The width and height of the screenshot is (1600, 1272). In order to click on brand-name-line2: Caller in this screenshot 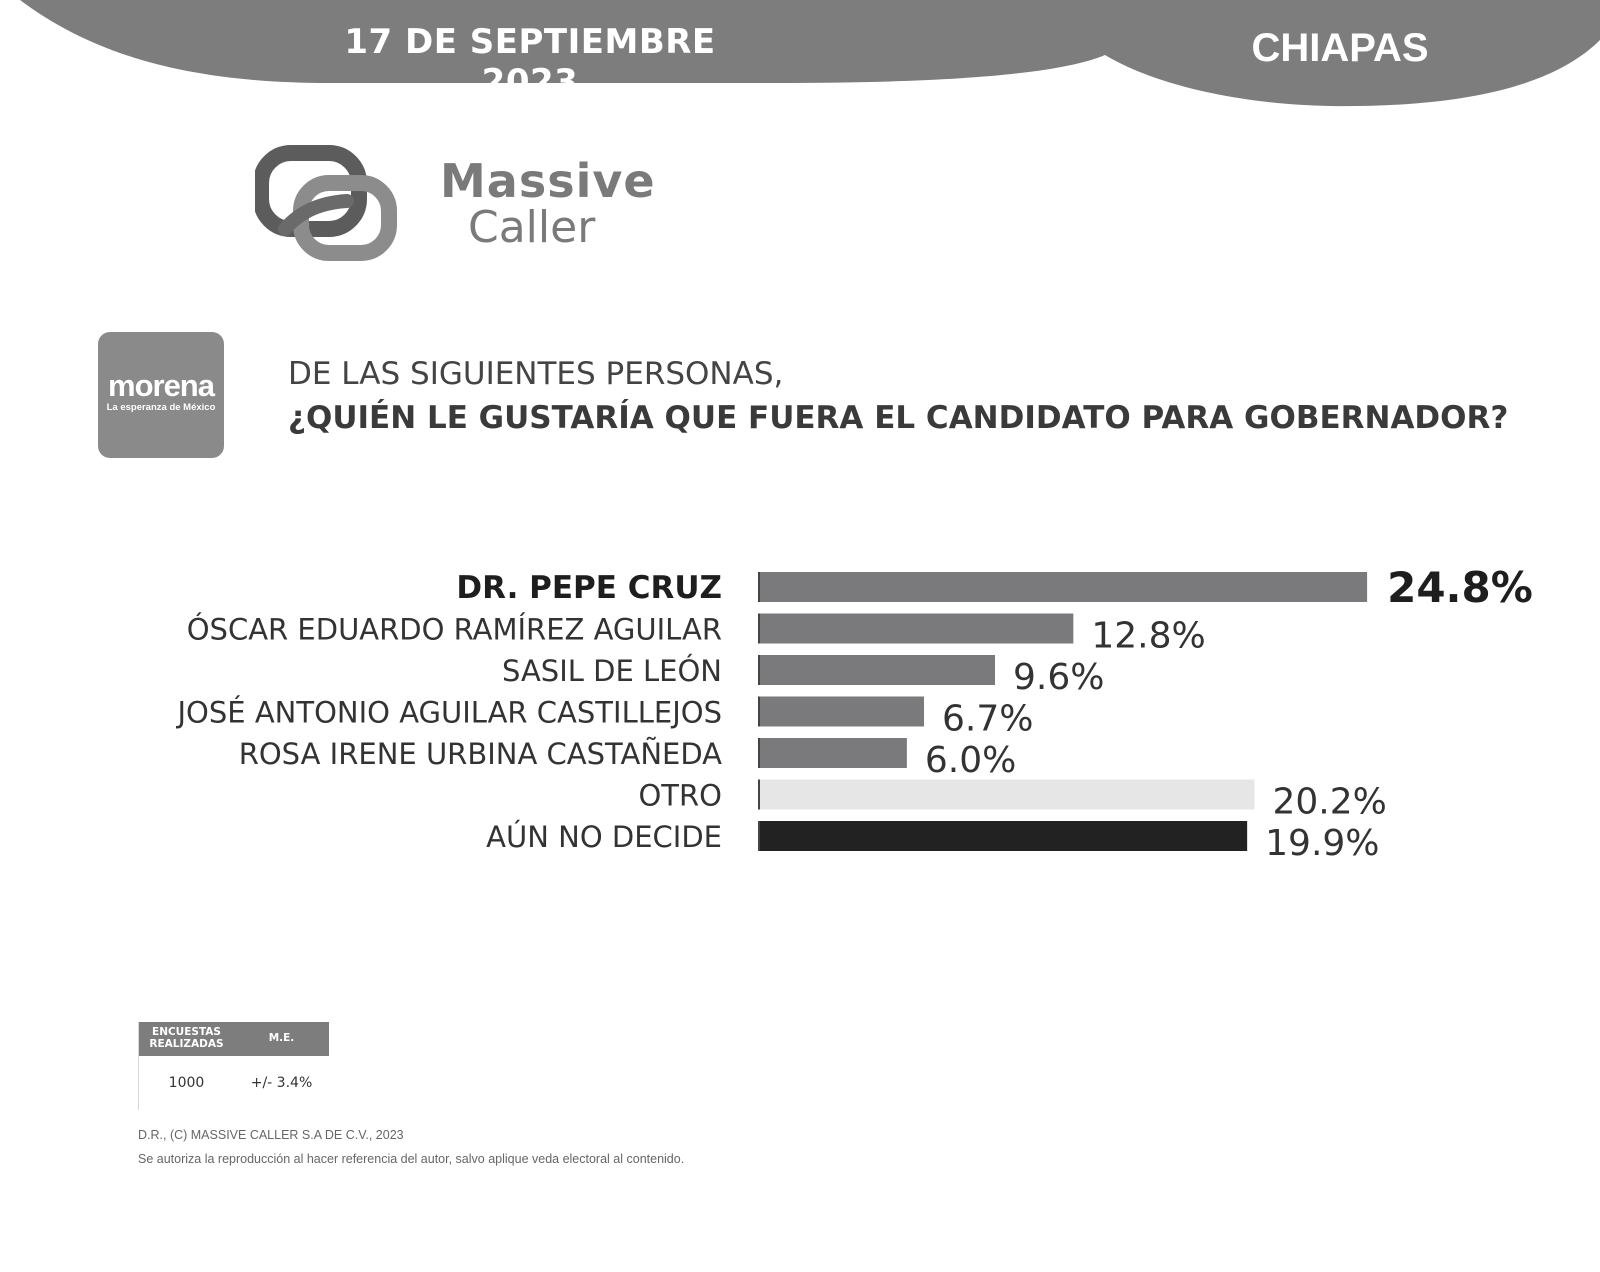, I will do `click(532, 227)`.